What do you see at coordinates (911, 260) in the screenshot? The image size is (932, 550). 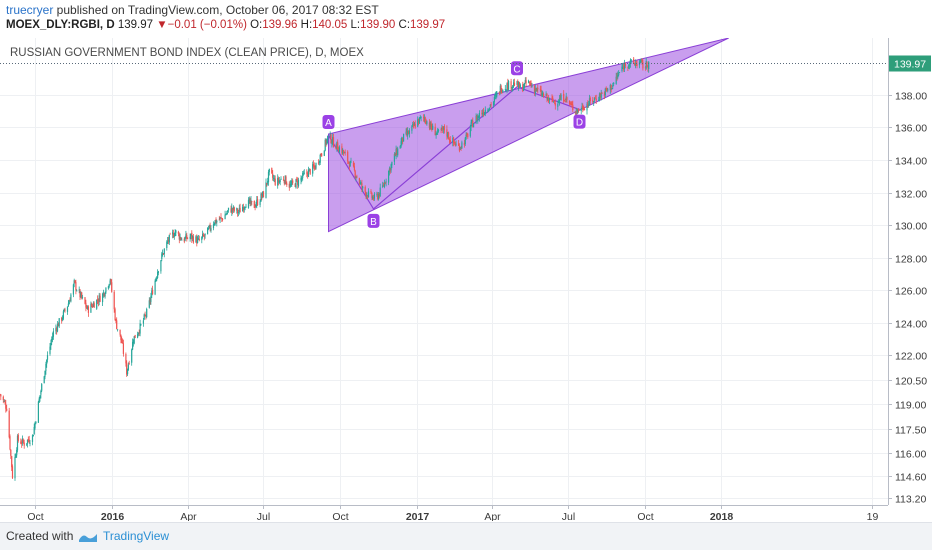 I see `y-tick-label: 128.00` at bounding box center [911, 260].